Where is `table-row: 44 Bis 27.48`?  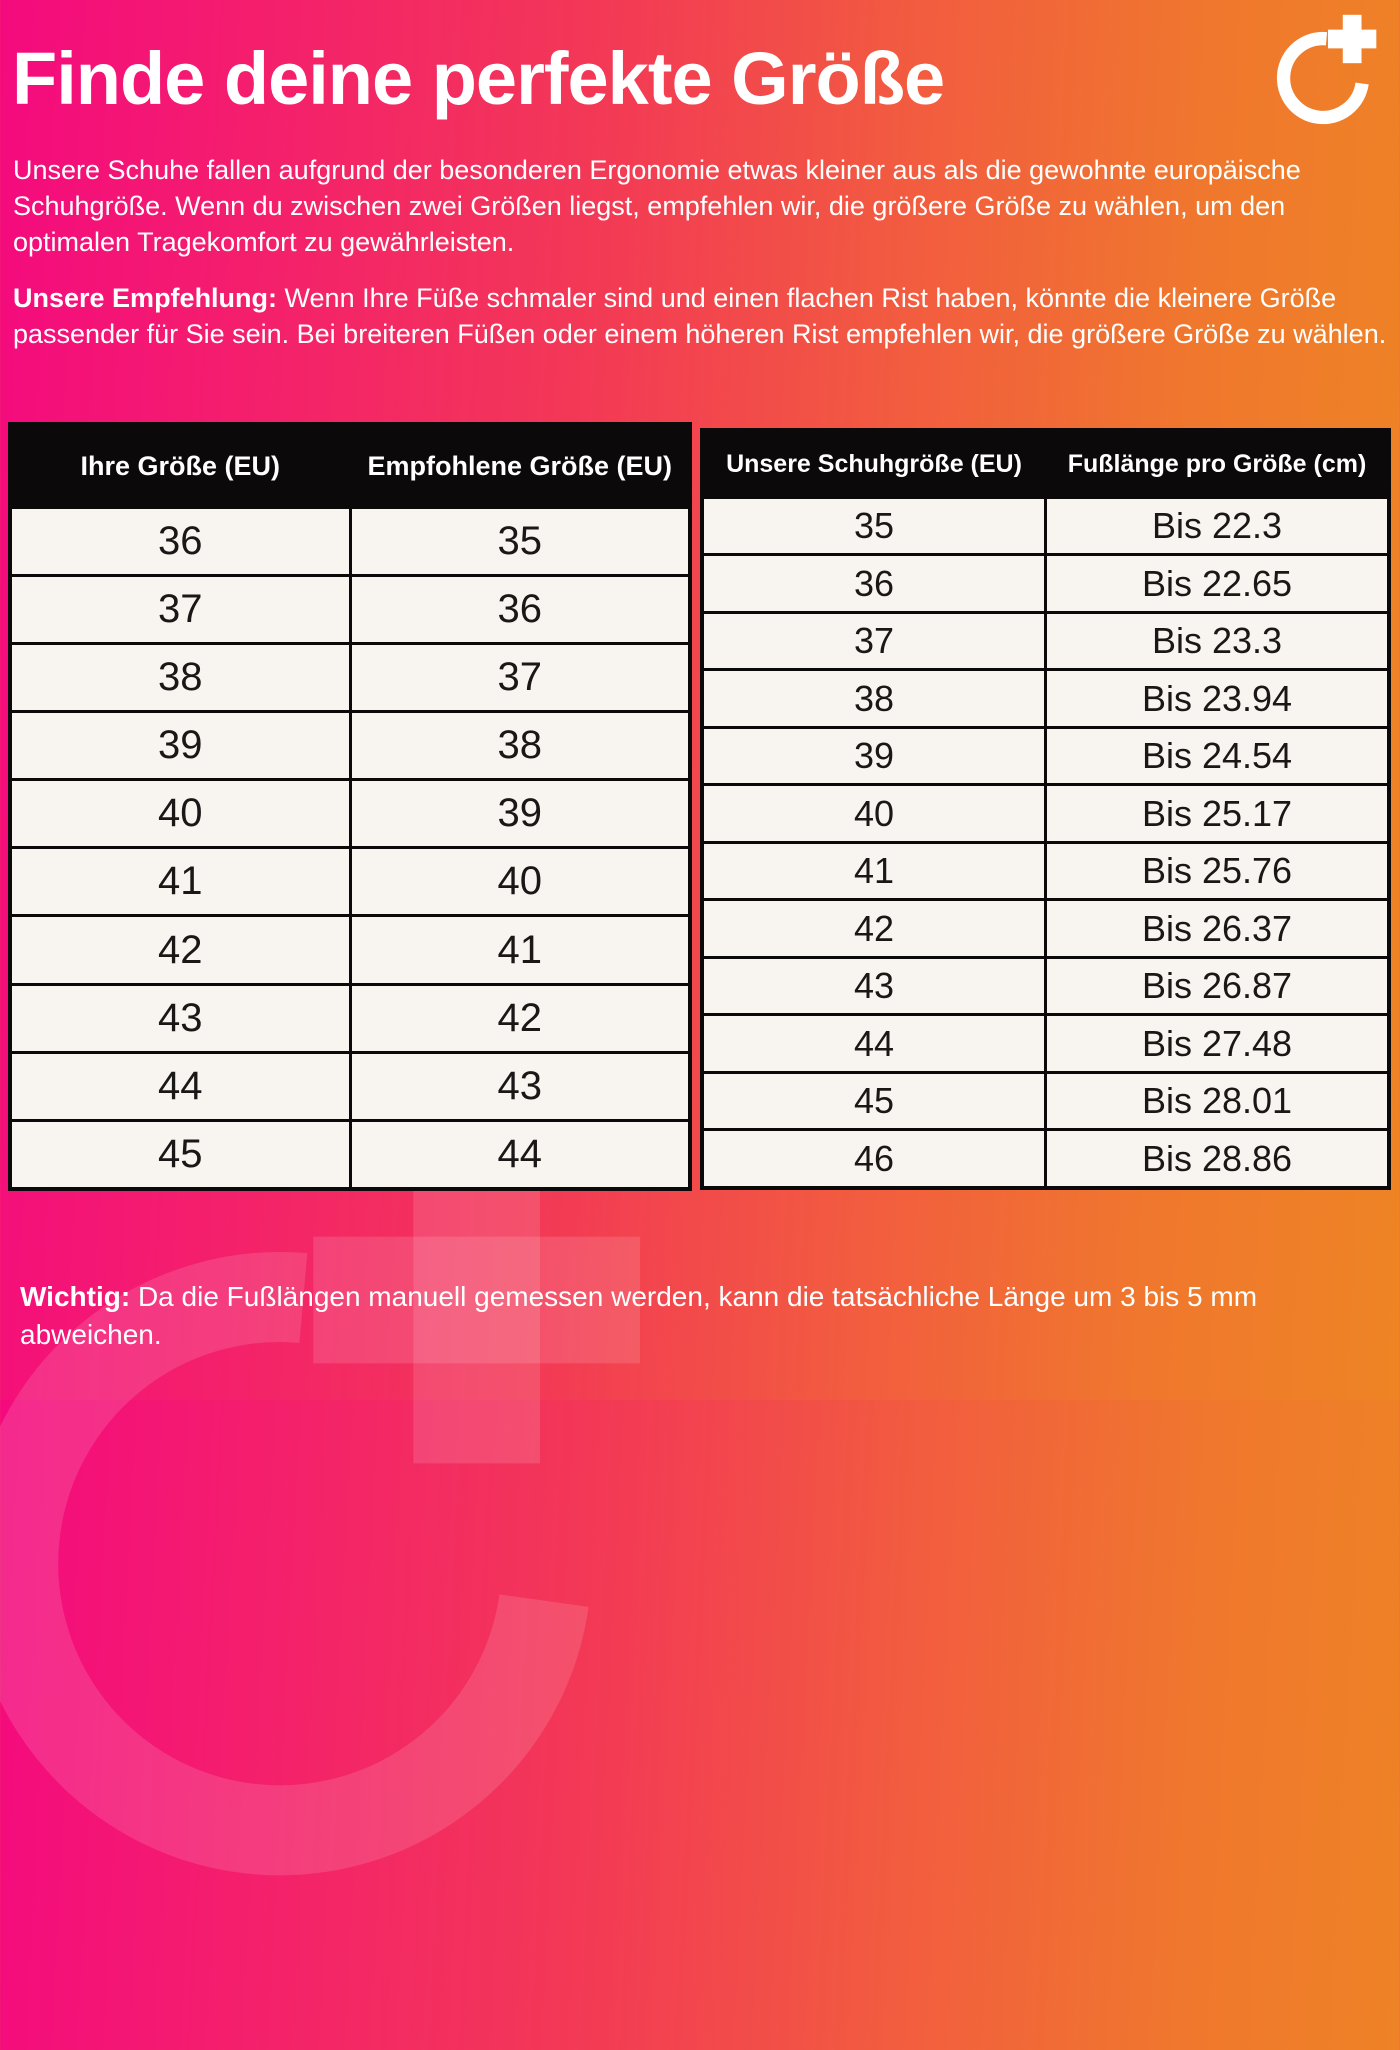
table-row: 44 Bis 27.48 is located at coordinates (1045, 1043).